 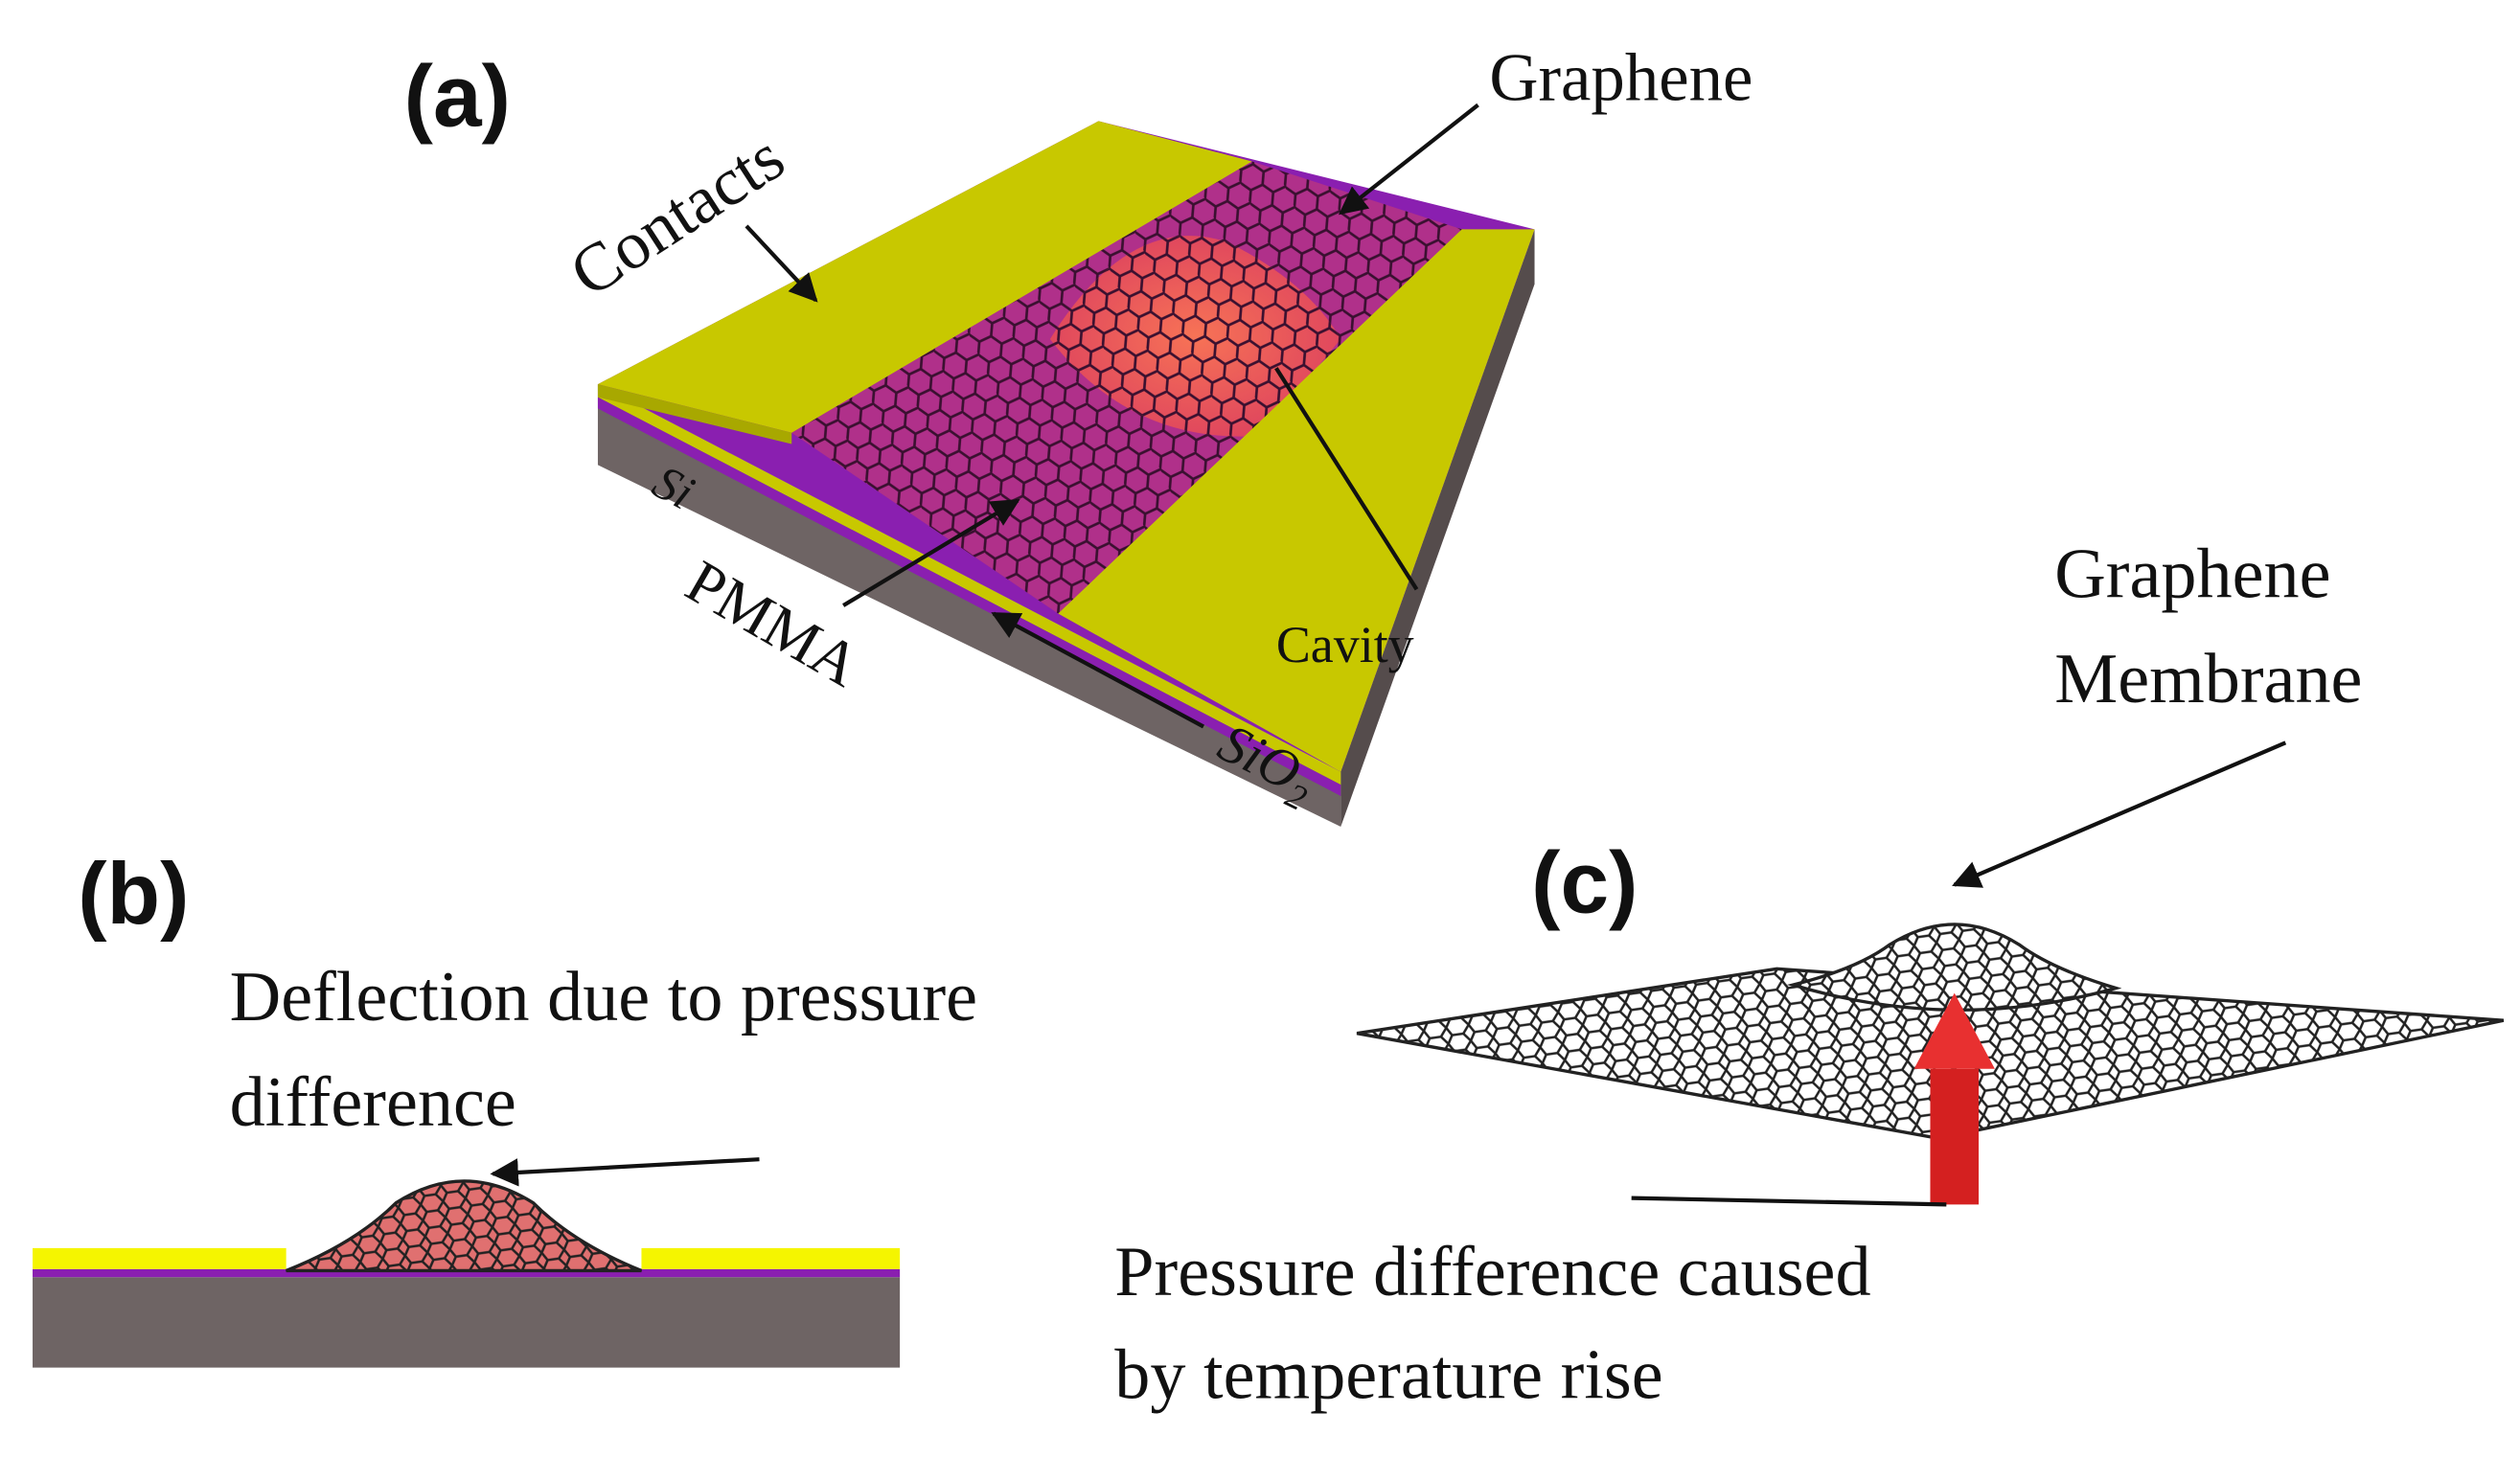 I want to click on label-cavity: Cavity, so click(x=1345, y=644).